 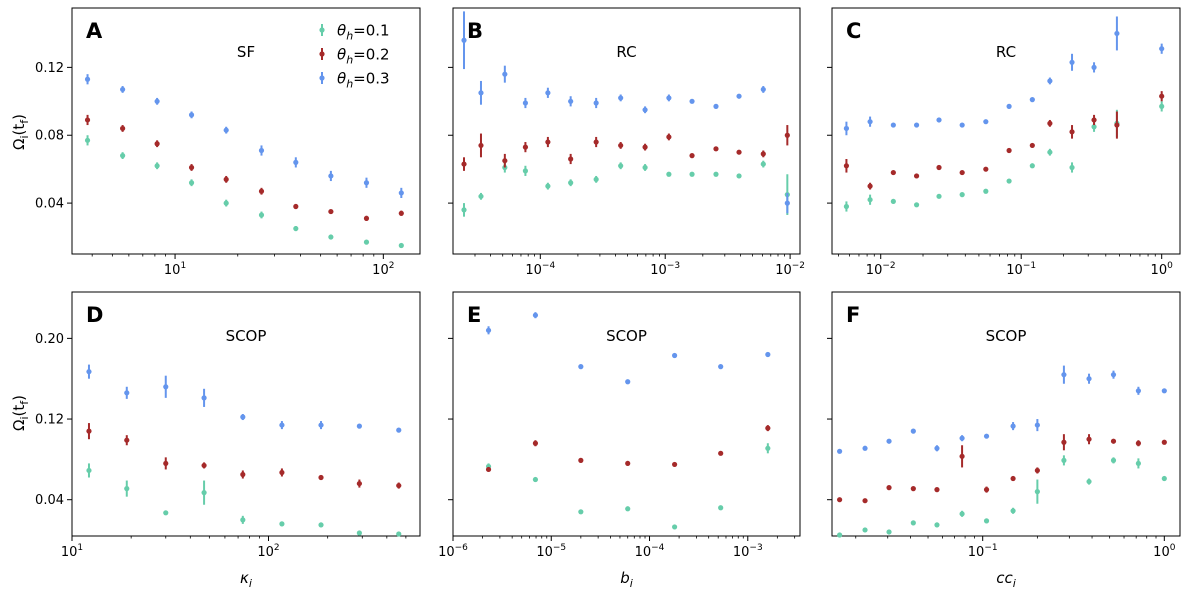 What do you see at coordinates (20, 132) in the screenshot?
I see `y-axis-label-top: Ωi(tf)` at bounding box center [20, 132].